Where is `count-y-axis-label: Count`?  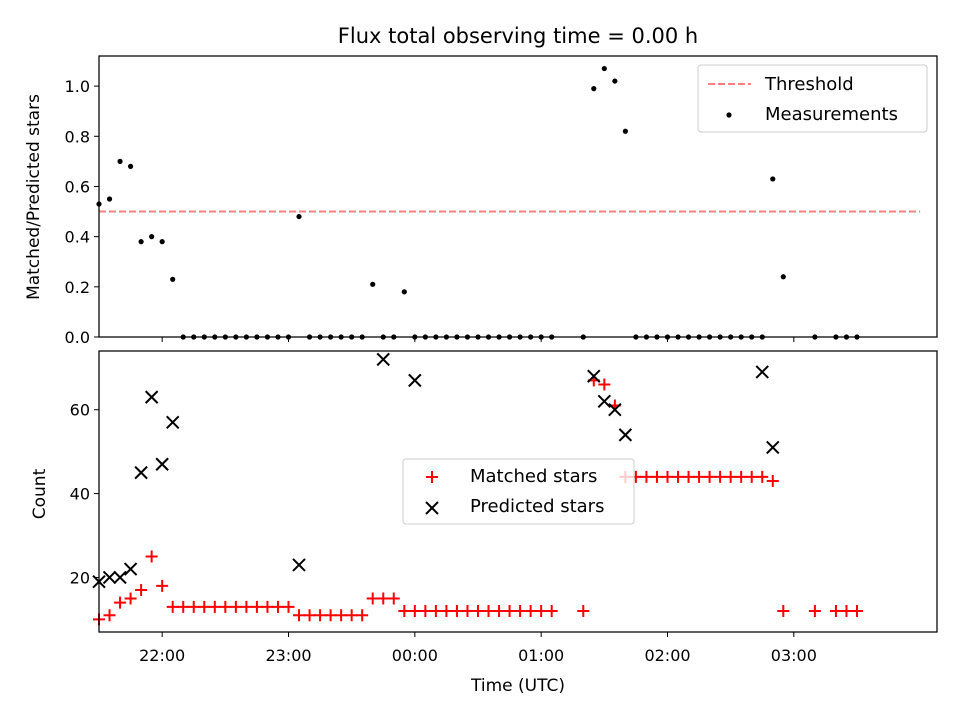 count-y-axis-label: Count is located at coordinates (40, 493).